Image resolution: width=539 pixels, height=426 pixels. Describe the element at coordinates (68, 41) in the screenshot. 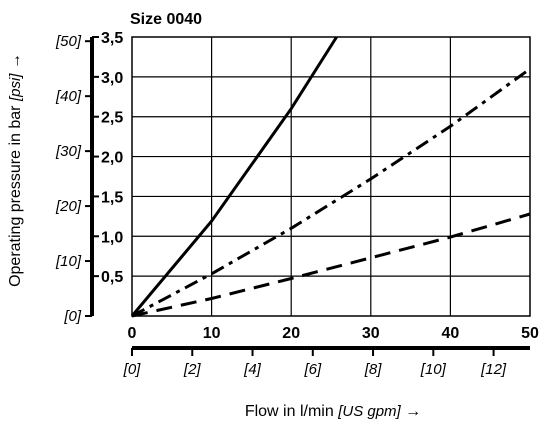

I see `y-tick-label-secondary: [50]` at that location.